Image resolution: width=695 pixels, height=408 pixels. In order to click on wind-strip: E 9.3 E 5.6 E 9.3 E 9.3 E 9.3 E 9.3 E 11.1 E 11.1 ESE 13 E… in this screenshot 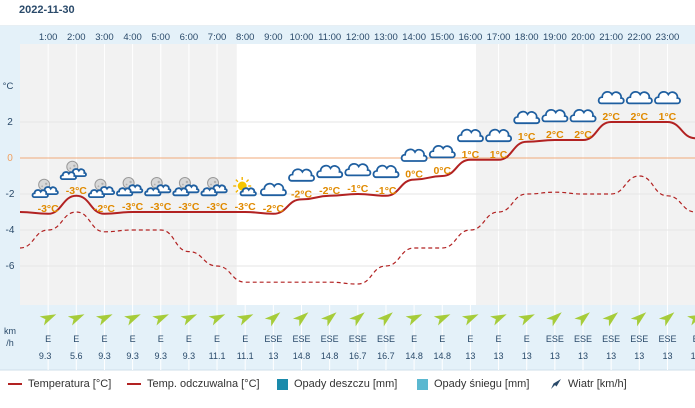, I will do `click(367, 336)`.